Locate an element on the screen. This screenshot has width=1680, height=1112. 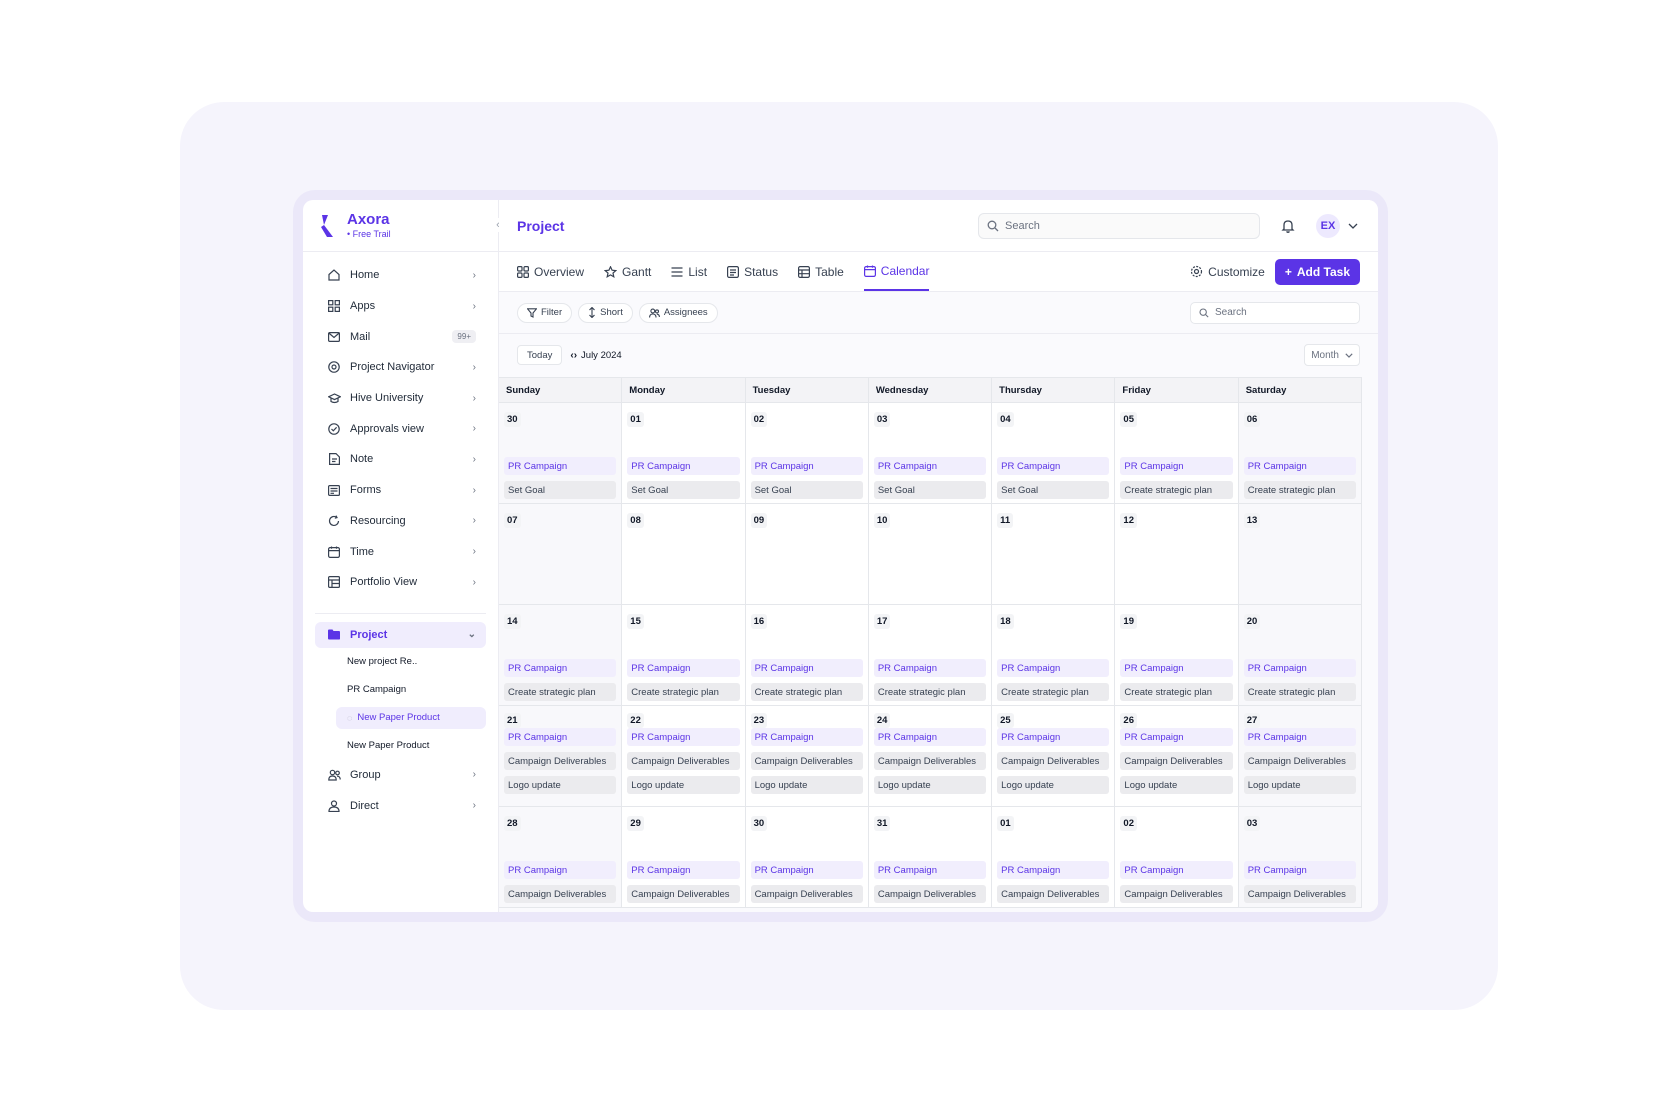
calendar-day-cell: 07 is located at coordinates (561, 554).